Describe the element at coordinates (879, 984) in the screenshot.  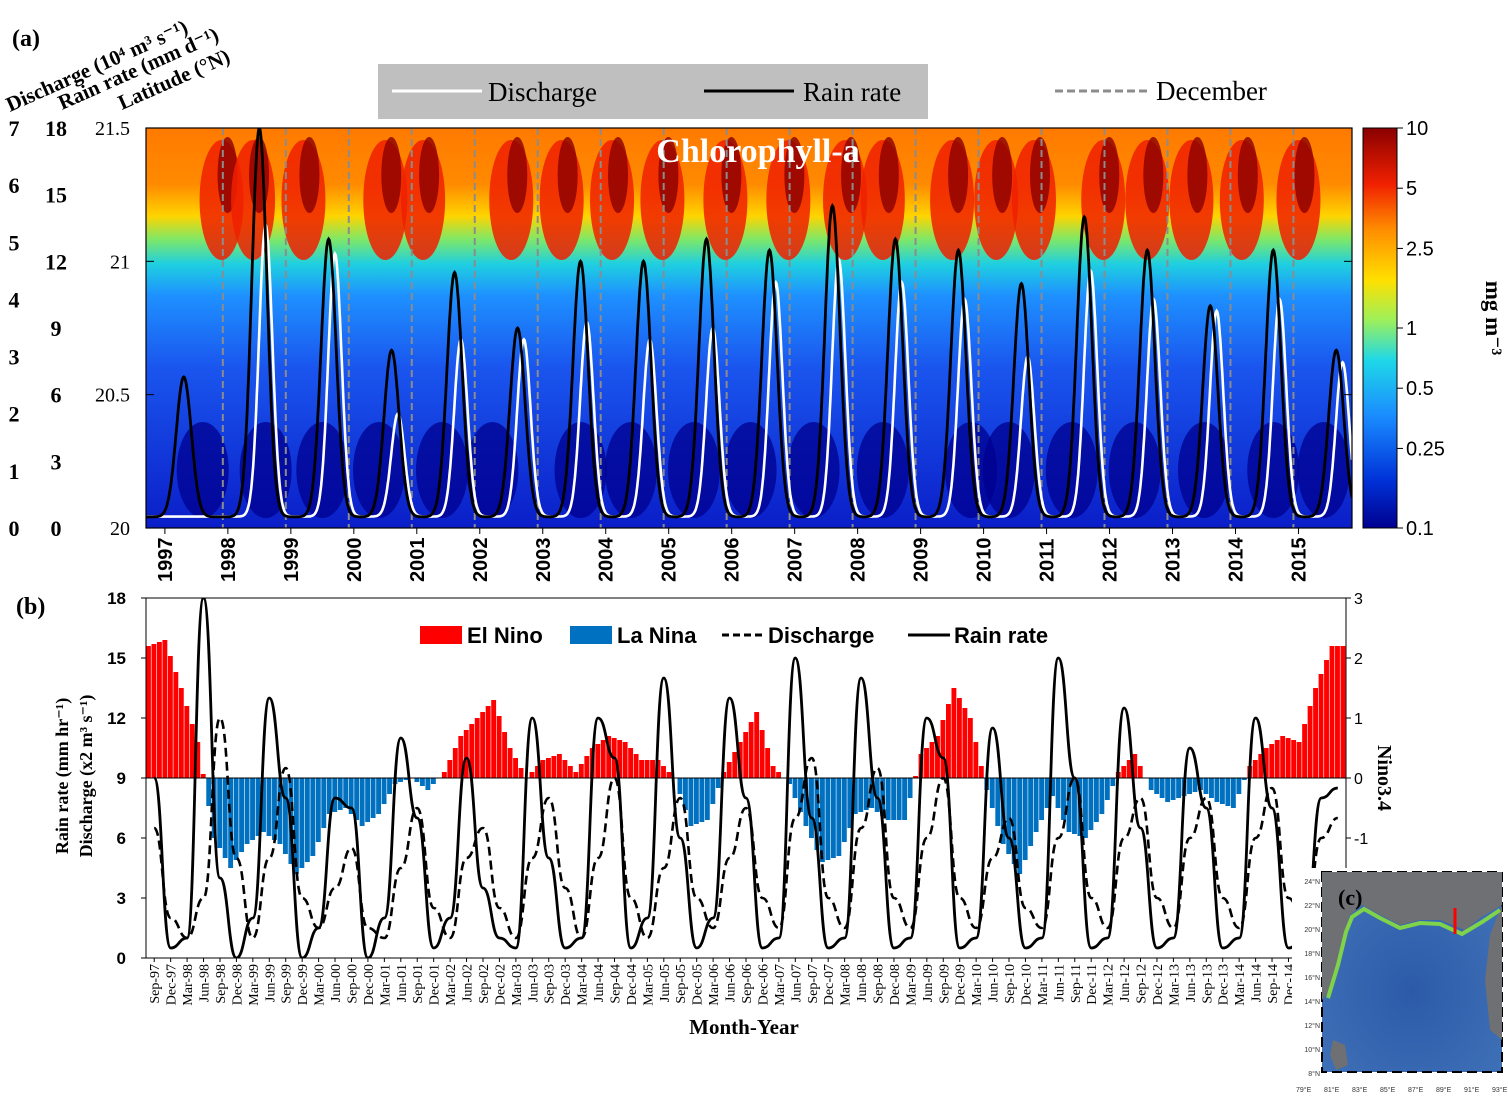
I see `month-tick-label: Sep-08` at that location.